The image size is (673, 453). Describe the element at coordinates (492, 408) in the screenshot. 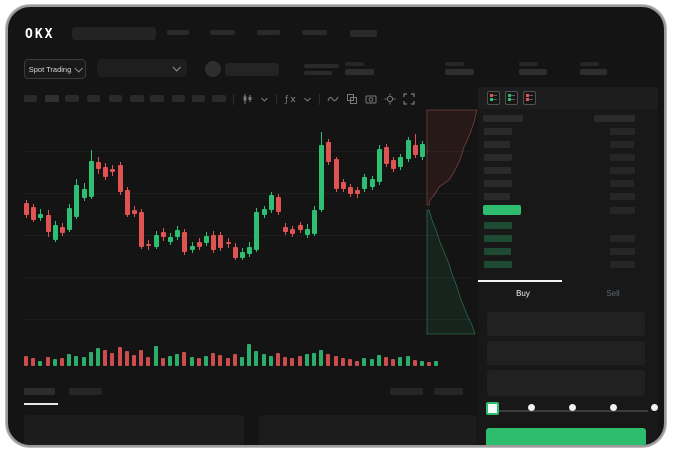

I see `slider-handle` at that location.